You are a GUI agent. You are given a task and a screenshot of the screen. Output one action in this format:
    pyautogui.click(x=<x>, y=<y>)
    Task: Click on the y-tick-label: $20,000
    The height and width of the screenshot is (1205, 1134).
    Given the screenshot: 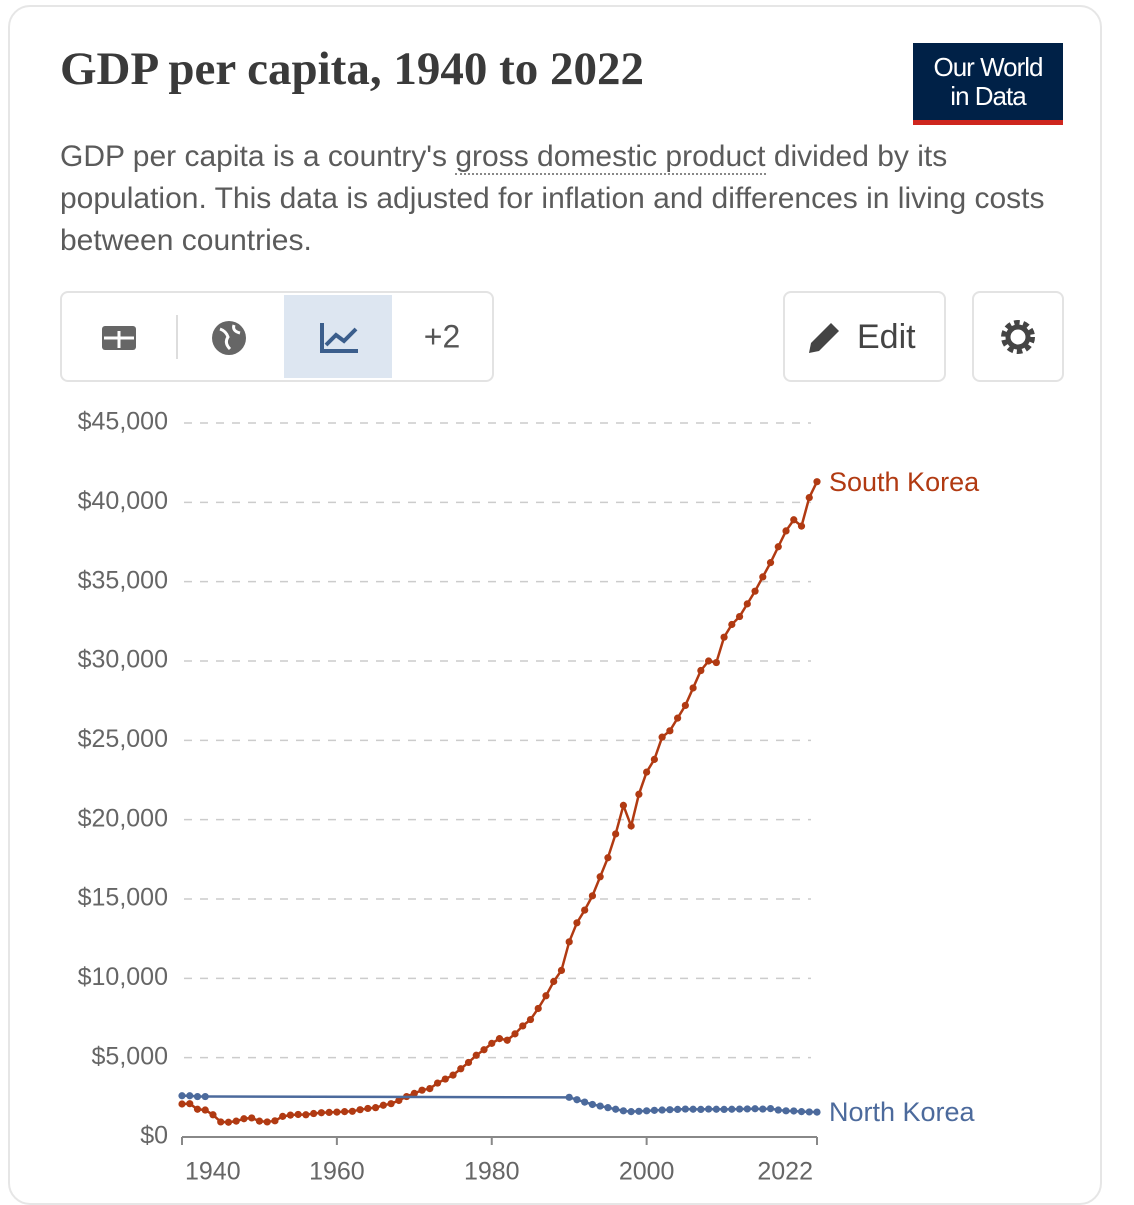 What is the action you would take?
    pyautogui.click(x=123, y=818)
    